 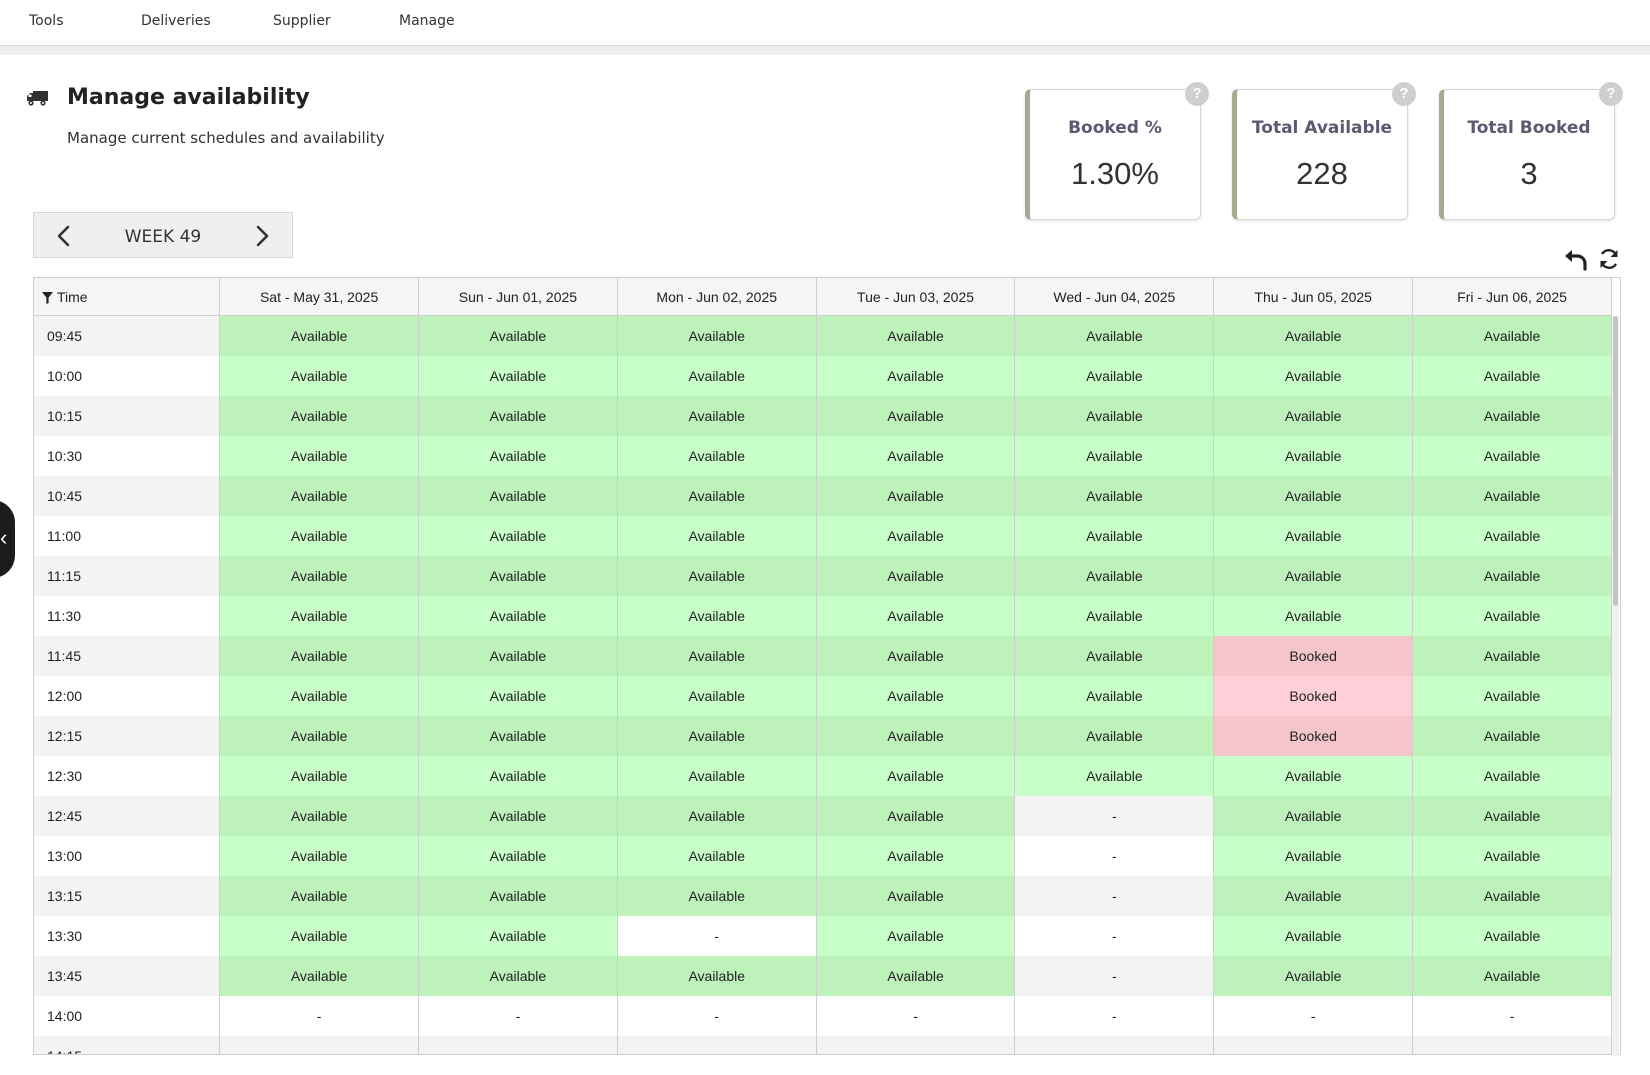 What do you see at coordinates (7, 539) in the screenshot?
I see `sidebar-toggle-button: ‹` at bounding box center [7, 539].